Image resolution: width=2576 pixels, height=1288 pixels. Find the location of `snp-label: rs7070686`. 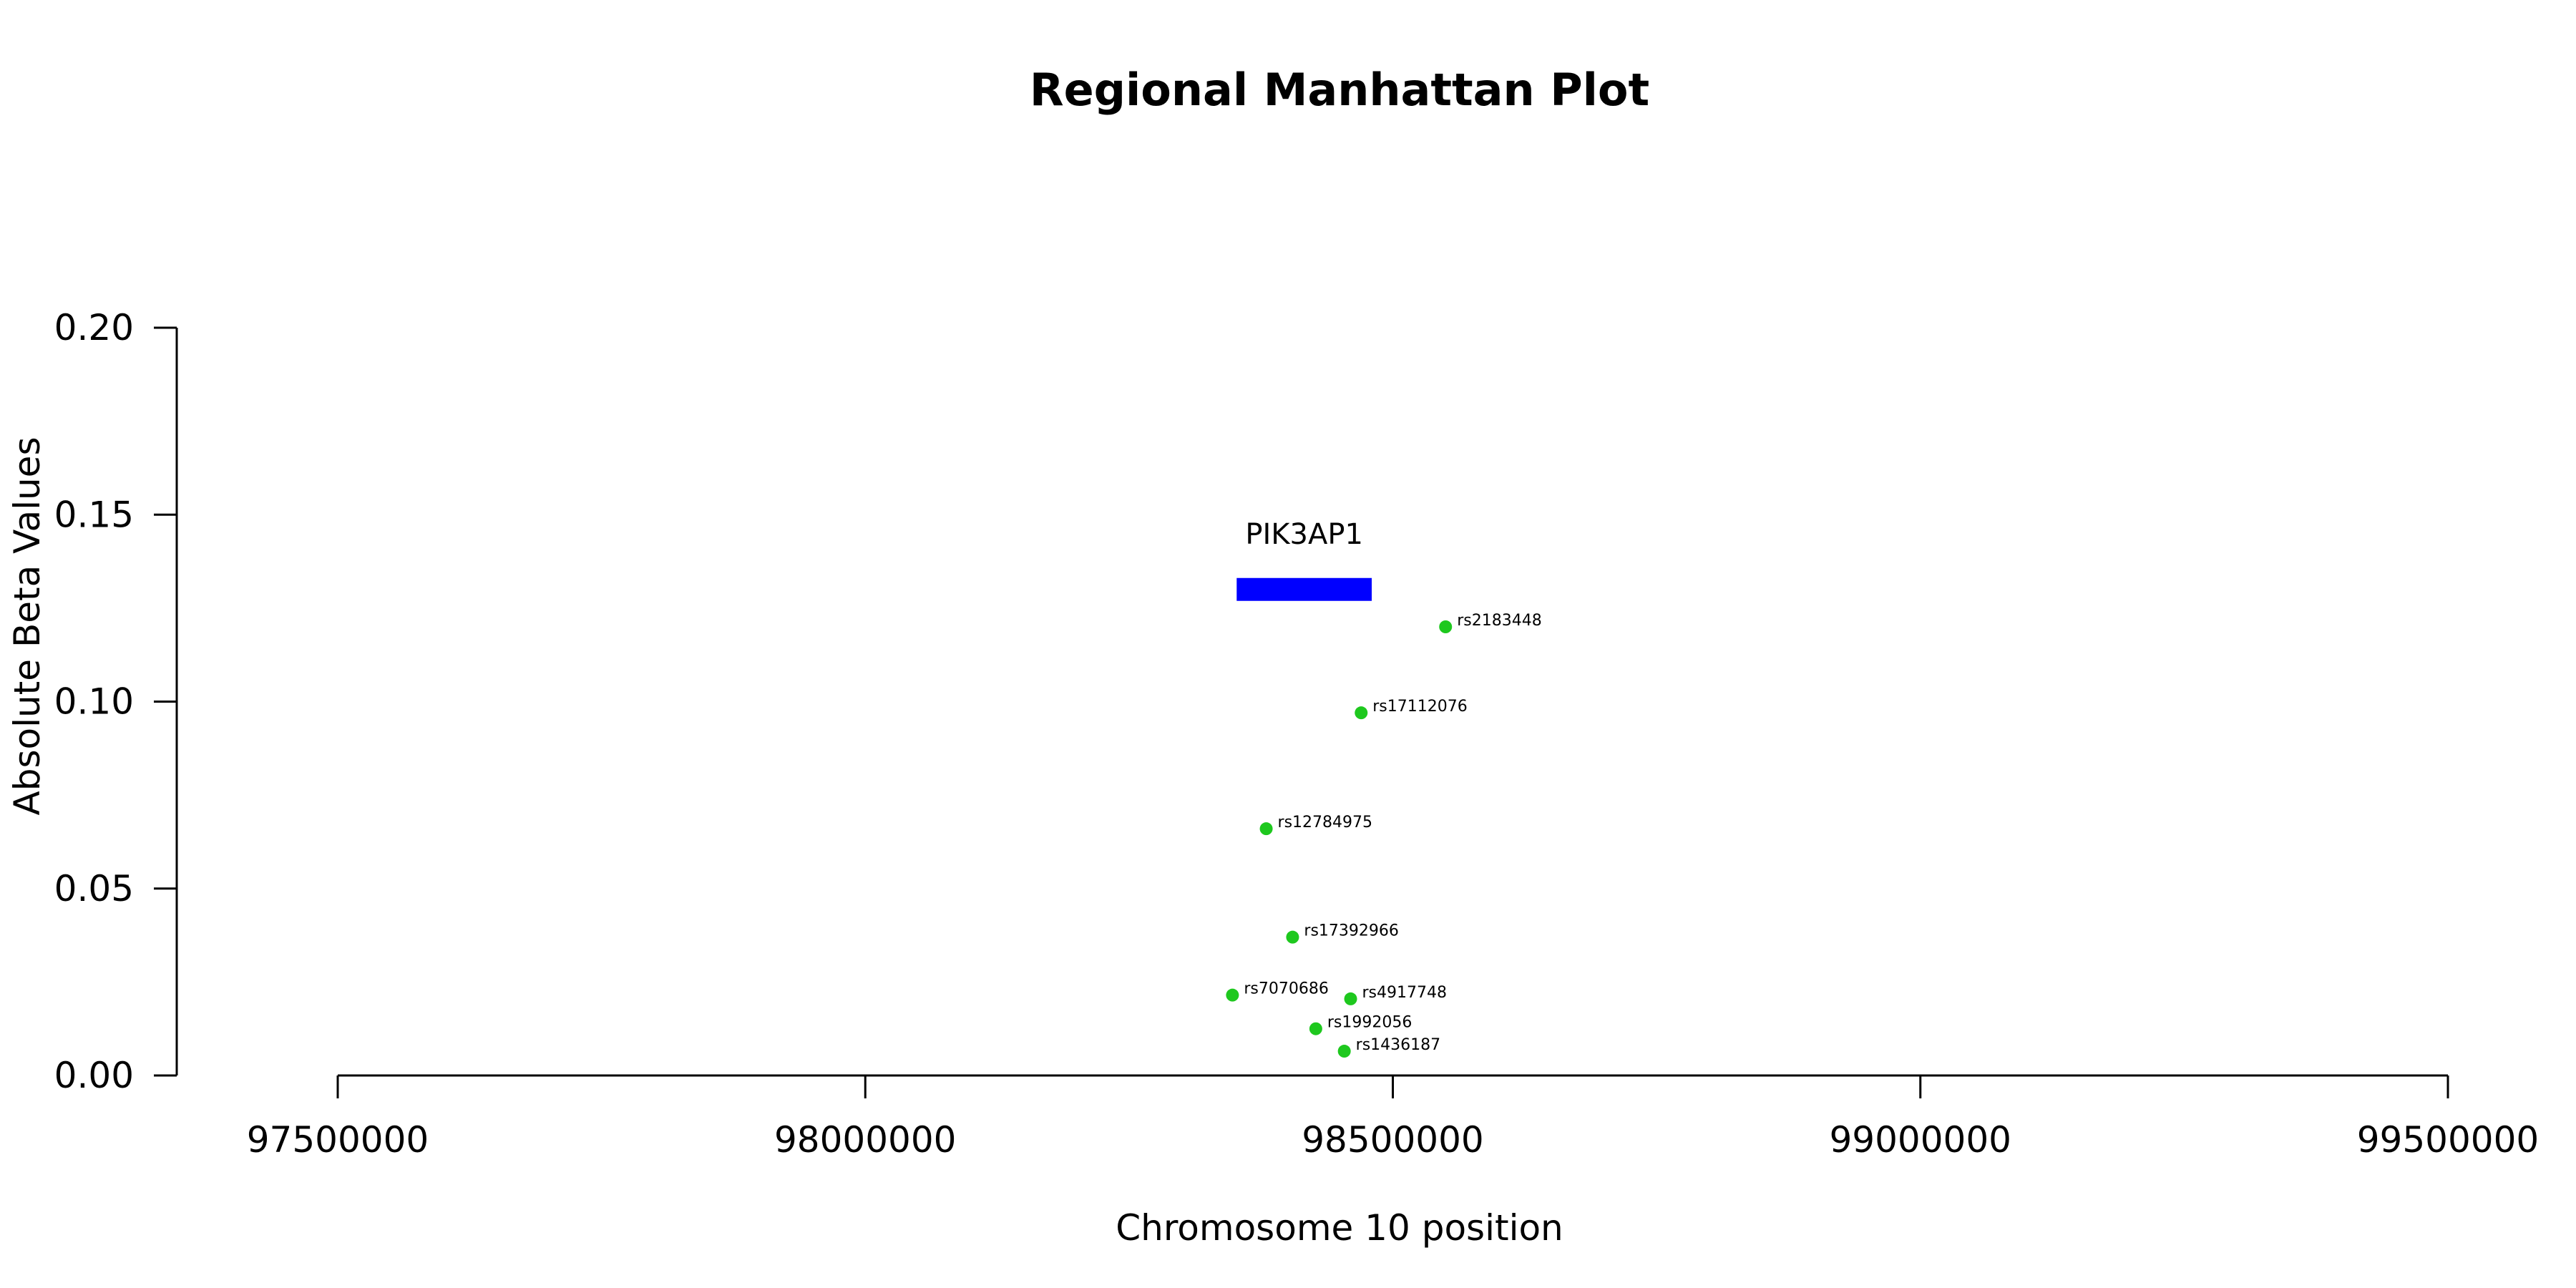

snp-label: rs7070686 is located at coordinates (1286, 989).